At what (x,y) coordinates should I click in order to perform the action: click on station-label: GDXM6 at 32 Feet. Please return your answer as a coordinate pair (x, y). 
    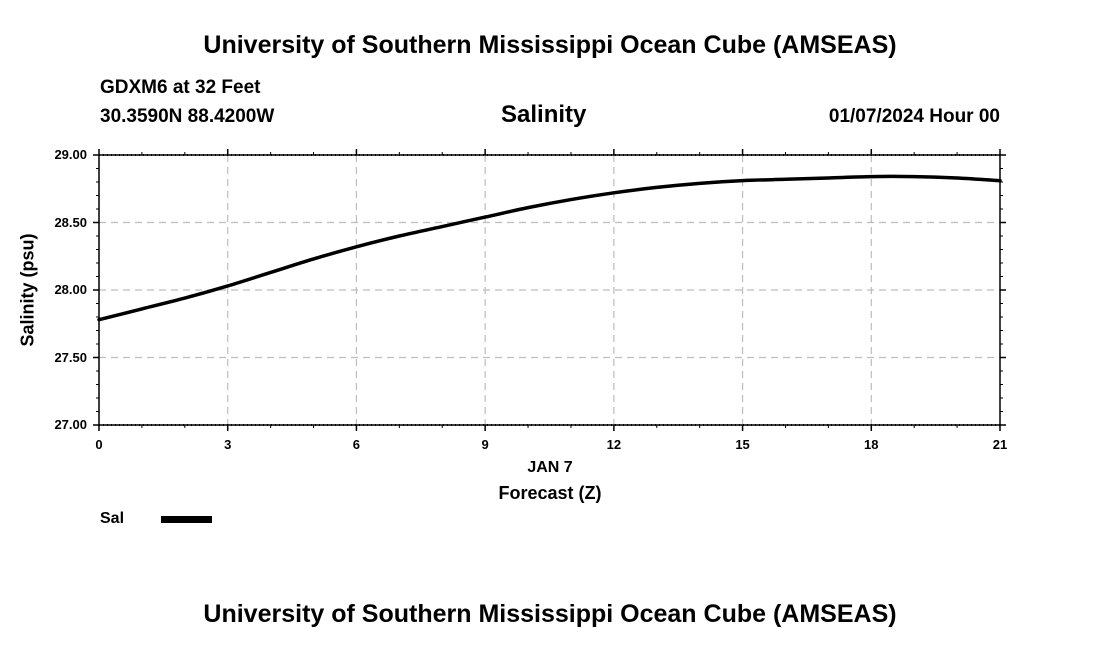
    Looking at the image, I should click on (180, 87).